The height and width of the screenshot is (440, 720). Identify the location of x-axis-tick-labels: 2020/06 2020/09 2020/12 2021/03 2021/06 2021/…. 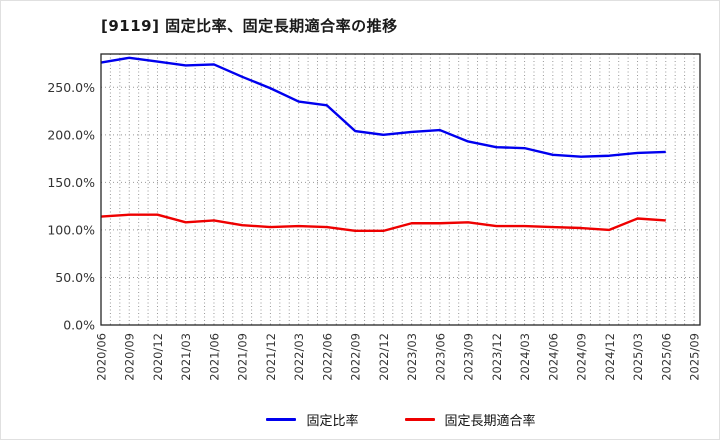
(398, 357).